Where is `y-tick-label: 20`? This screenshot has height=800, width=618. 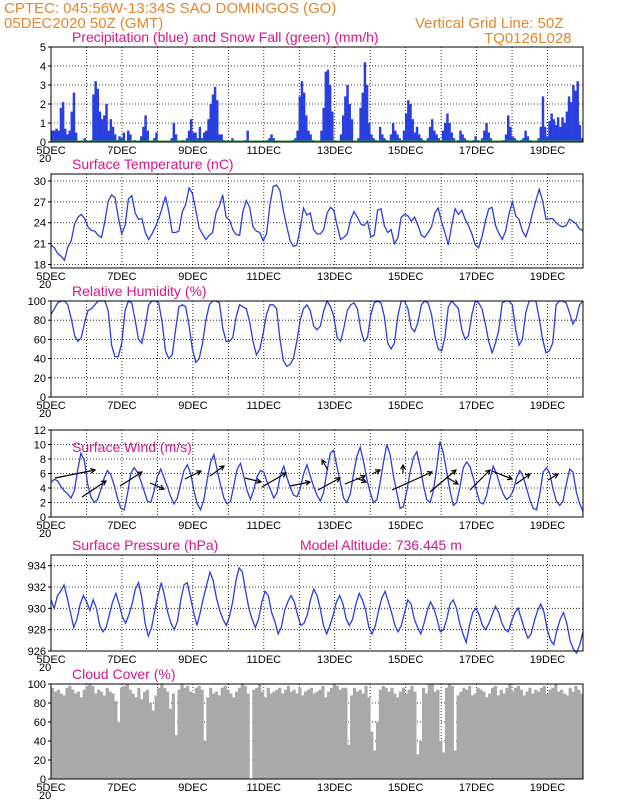
y-tick-label: 20 is located at coordinates (40, 761).